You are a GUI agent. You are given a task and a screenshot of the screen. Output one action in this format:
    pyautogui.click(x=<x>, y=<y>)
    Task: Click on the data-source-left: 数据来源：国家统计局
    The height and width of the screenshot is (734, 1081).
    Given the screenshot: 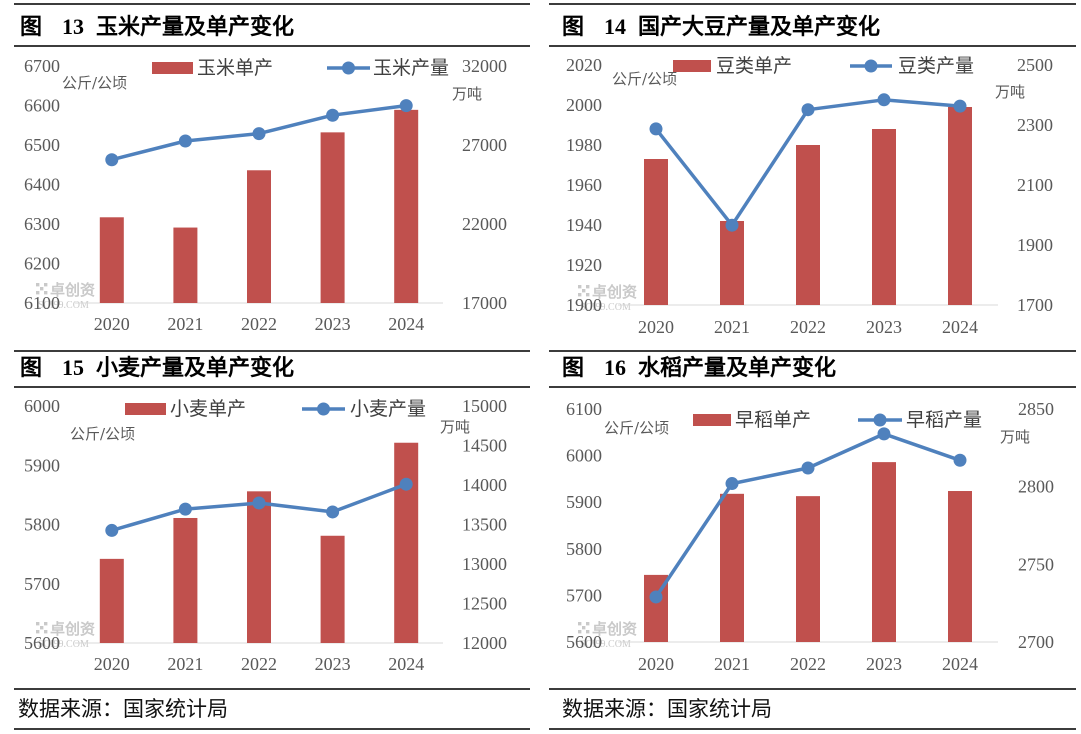 What is the action you would take?
    pyautogui.click(x=123, y=709)
    